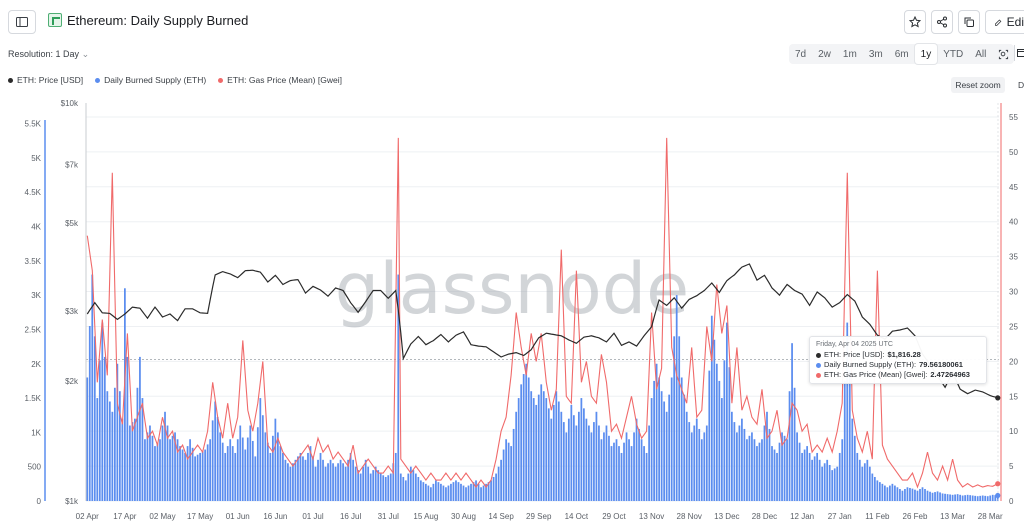  I want to click on range-3m: 3m, so click(875, 54).